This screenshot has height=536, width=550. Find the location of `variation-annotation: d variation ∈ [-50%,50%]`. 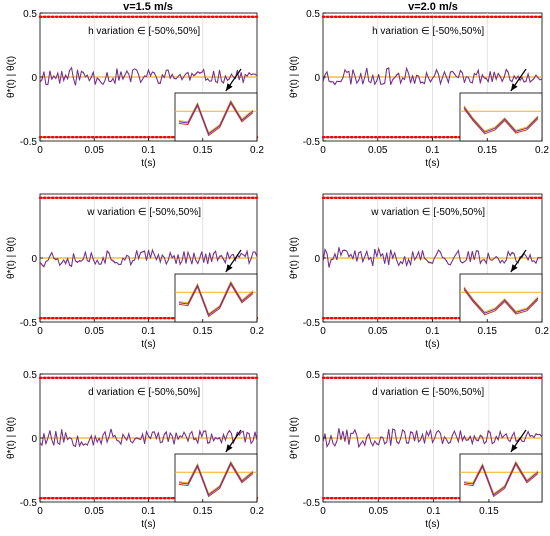

variation-annotation: d variation ∈ [-50%,50%] is located at coordinates (144, 392).